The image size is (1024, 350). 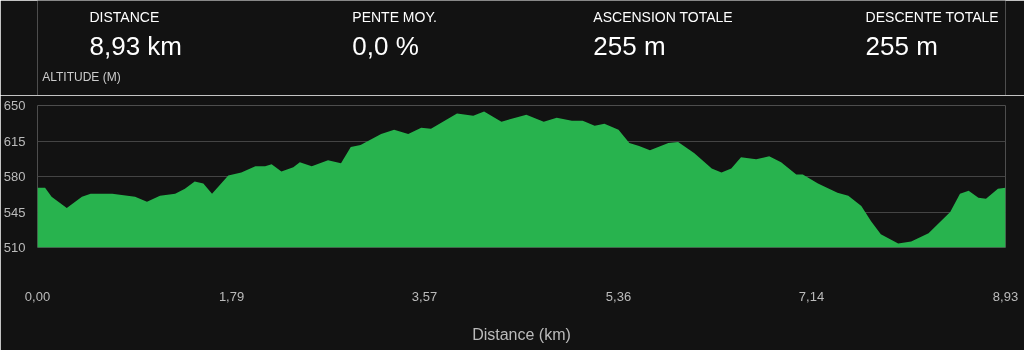 I want to click on text: ASCENSION TOTALE, so click(x=663, y=16).